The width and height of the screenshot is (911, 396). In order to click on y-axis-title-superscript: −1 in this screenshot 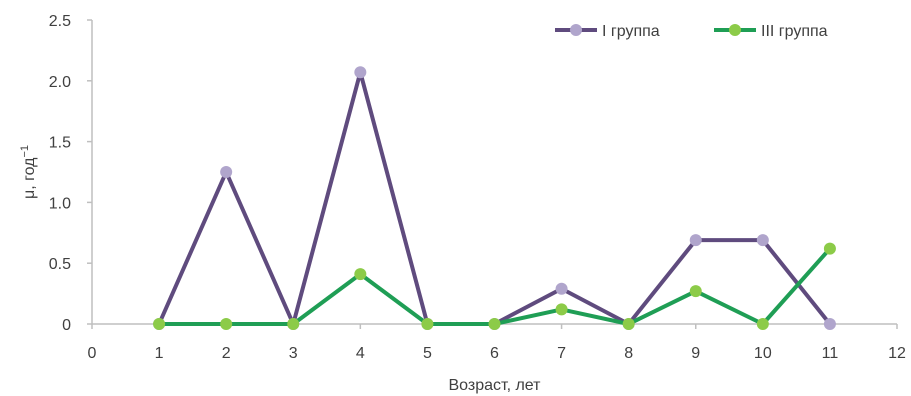, I will do `click(25, 151)`.